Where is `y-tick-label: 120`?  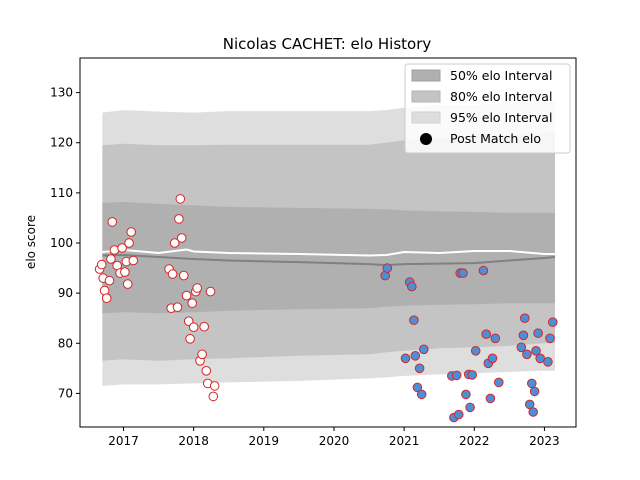 y-tick-label: 120 is located at coordinates (61, 143).